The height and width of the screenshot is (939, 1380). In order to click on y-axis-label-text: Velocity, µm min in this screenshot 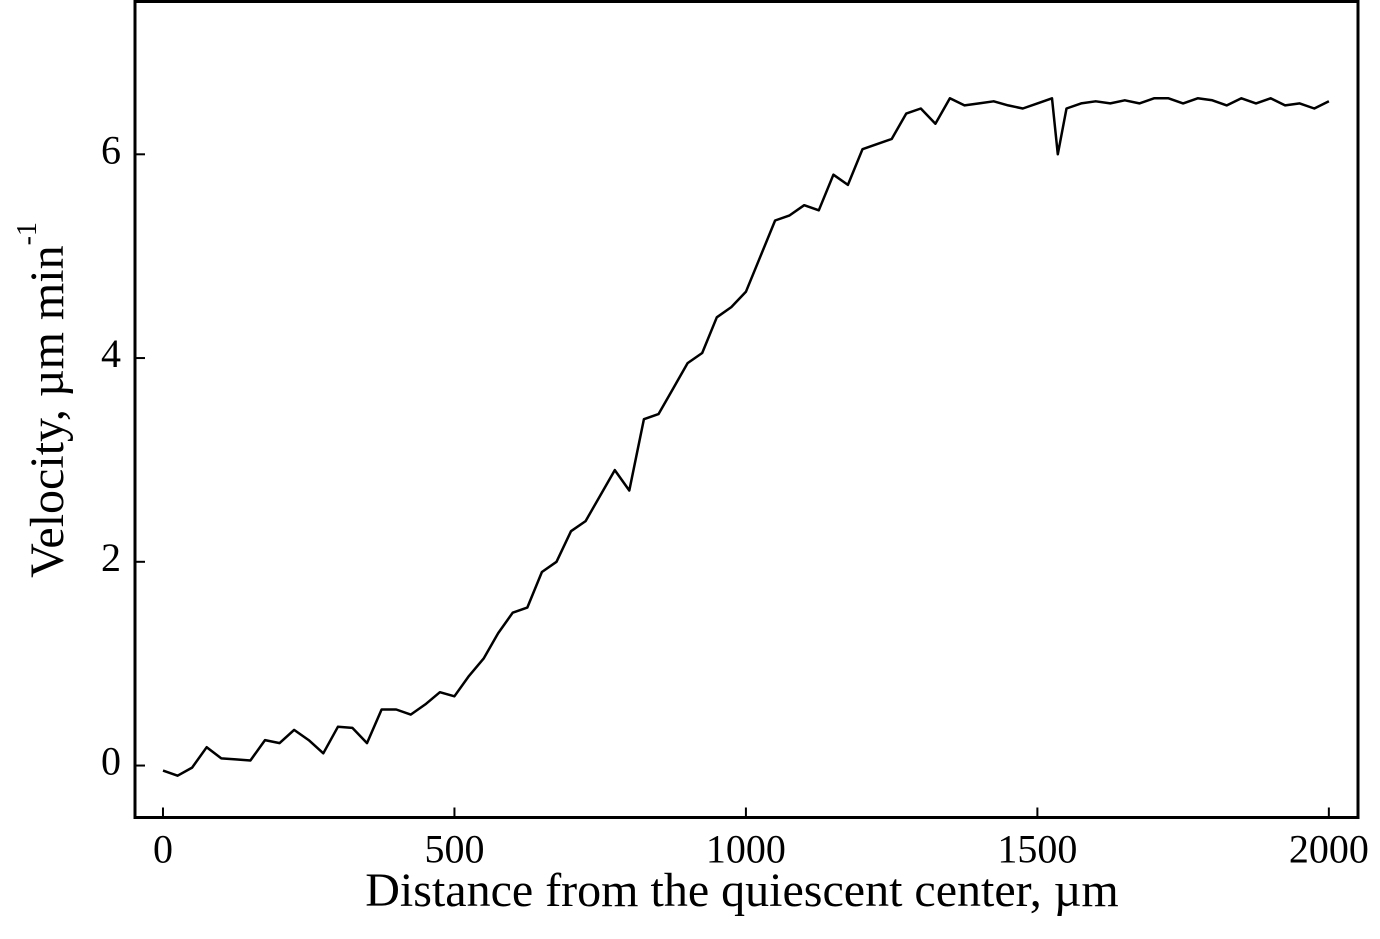, I will do `click(47, 411)`.